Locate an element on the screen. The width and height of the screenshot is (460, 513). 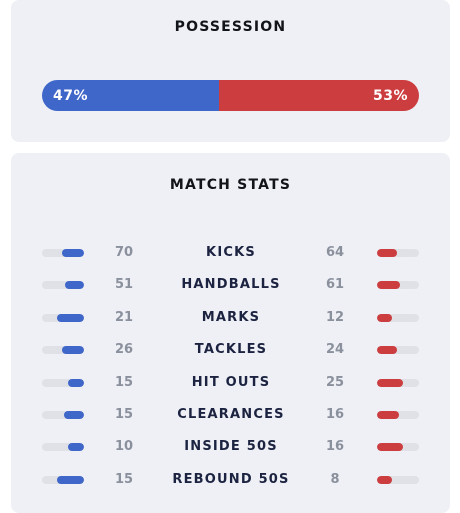
possession-away-percent: 53% is located at coordinates (390, 95).